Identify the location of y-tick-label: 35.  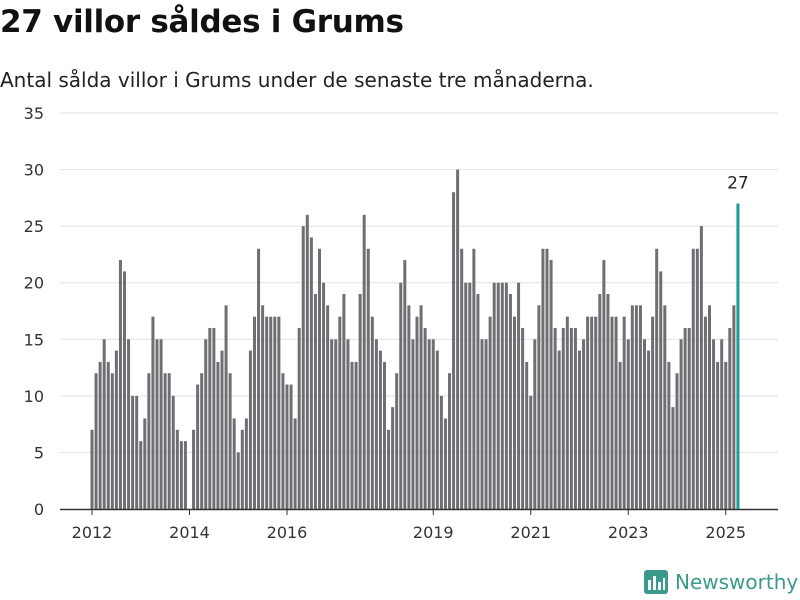
(34, 113).